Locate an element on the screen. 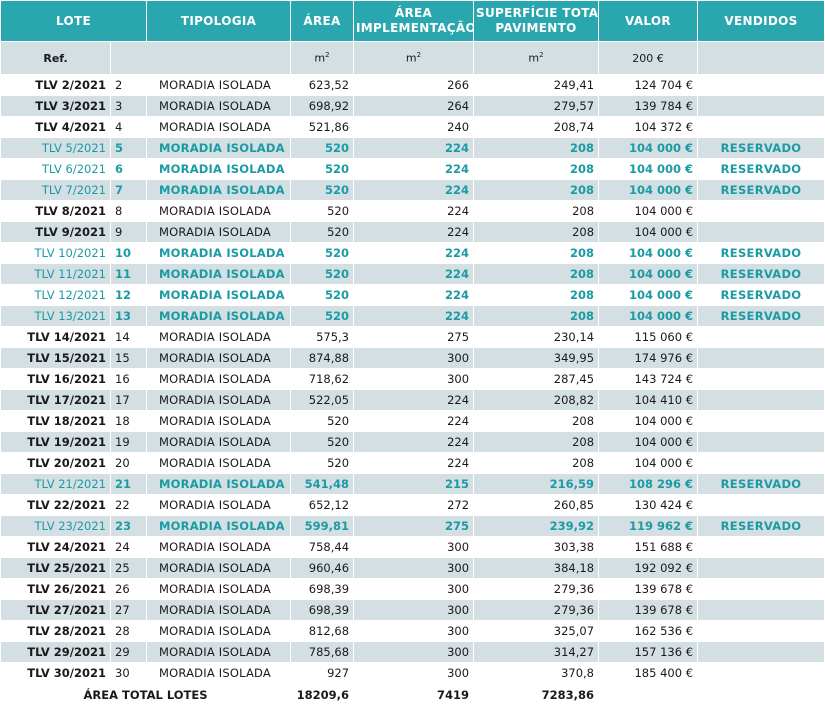  lot-valor: 124 704 € is located at coordinates (648, 85).